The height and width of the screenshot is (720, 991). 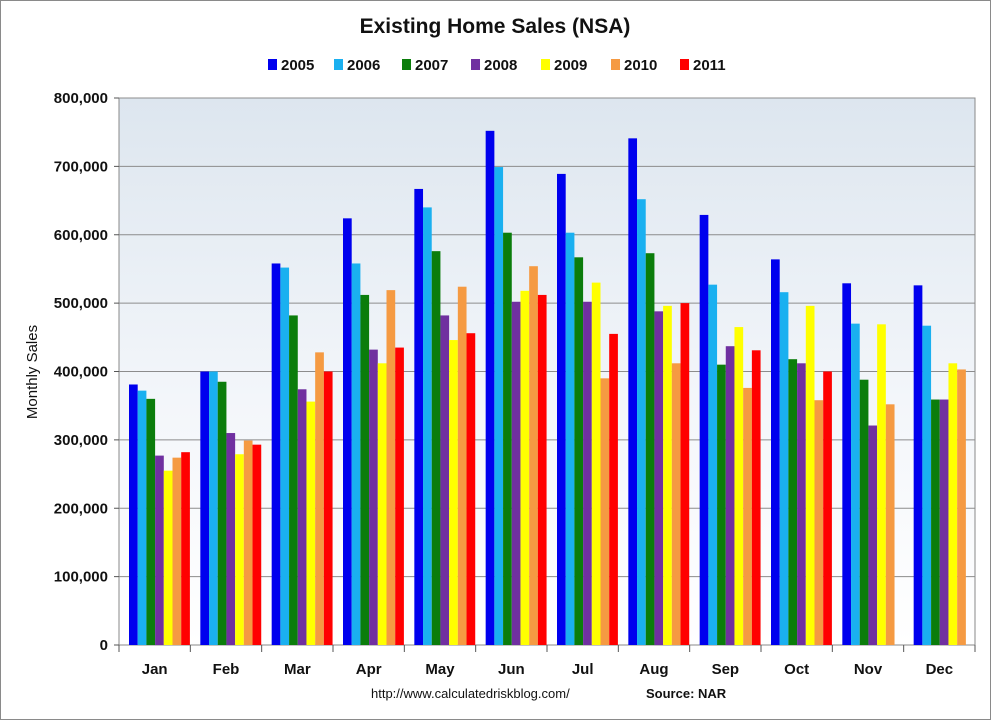 What do you see at coordinates (81, 577) in the screenshot?
I see `y-tick-label: 100,000` at bounding box center [81, 577].